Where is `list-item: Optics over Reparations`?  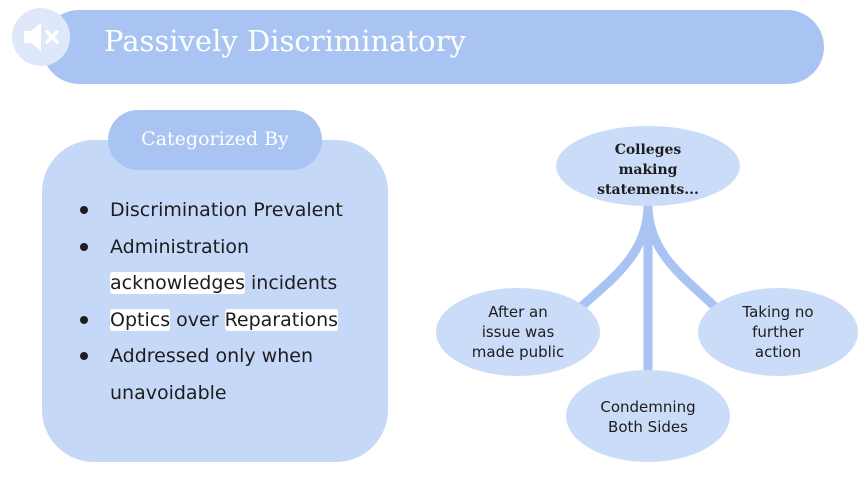
list-item: Optics over Reparations is located at coordinates (226, 320).